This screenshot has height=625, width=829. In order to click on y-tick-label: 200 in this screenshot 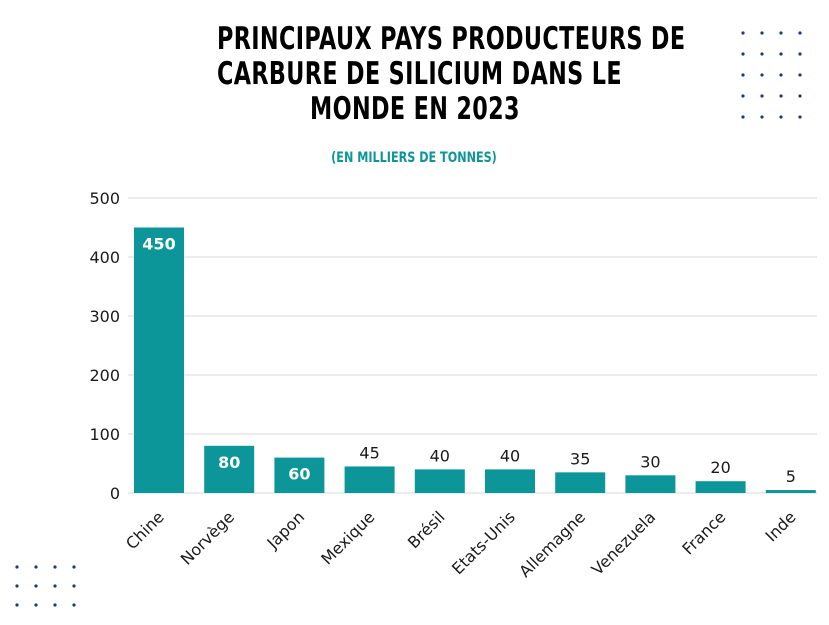, I will do `click(104, 375)`.